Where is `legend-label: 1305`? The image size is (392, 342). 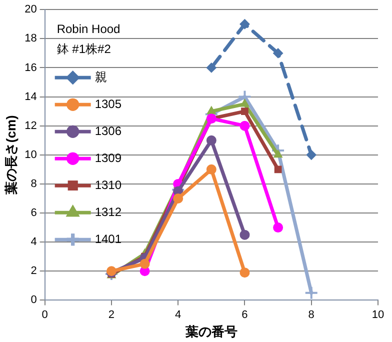 legend-label: 1305 is located at coordinates (108, 103).